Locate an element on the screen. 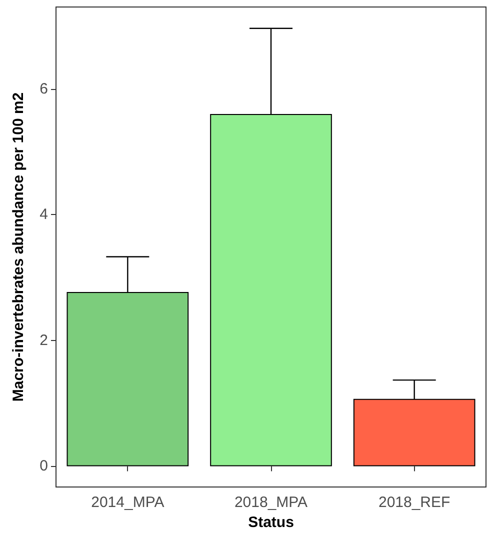  y-tick-label: 0 is located at coordinates (44, 466).